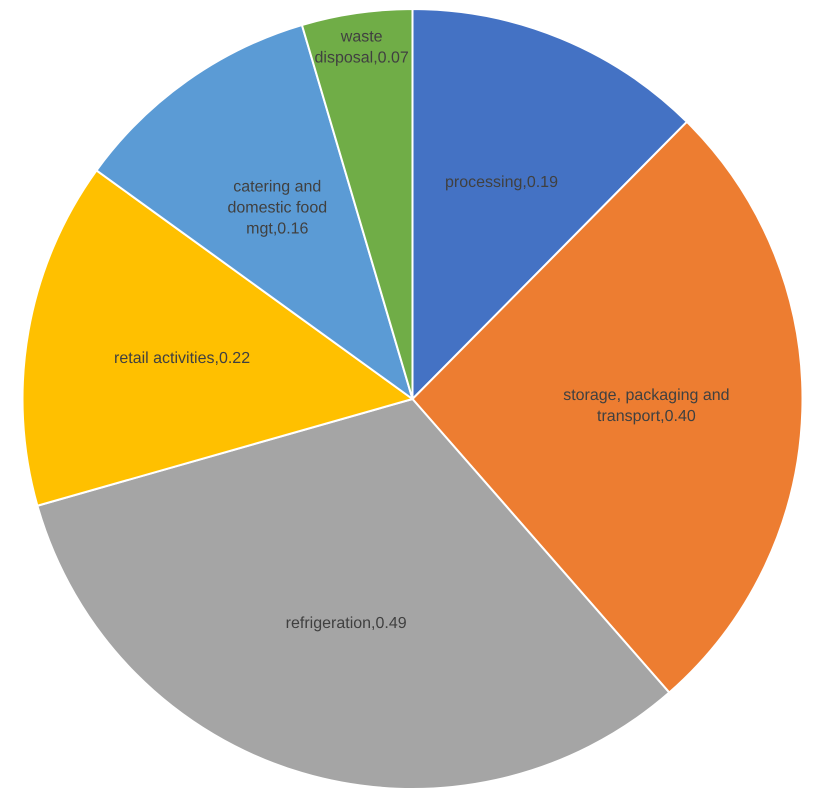  I want to click on slice-label: catering and domestic food mgt,0.16, so click(277, 208).